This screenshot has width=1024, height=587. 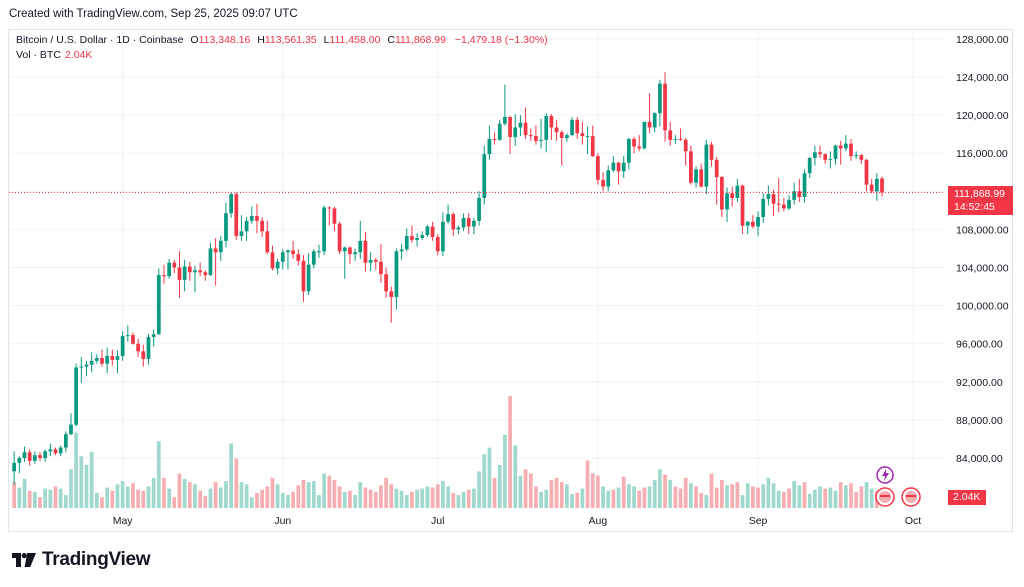 I want to click on last-price-label: 111,868.99 14:52:45, so click(x=980, y=200).